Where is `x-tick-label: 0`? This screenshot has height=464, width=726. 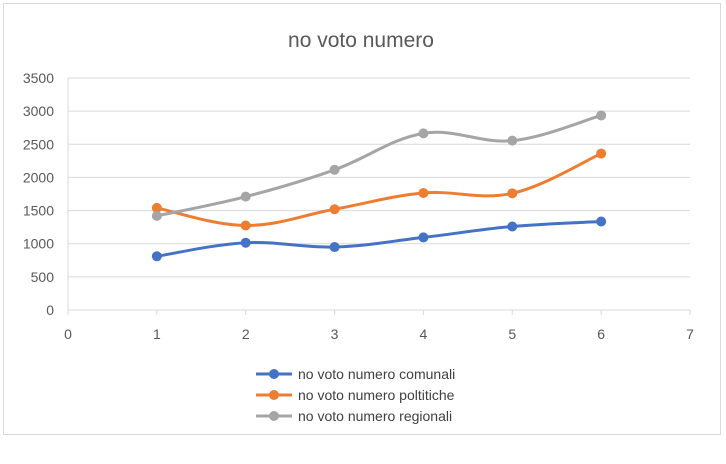 x-tick-label: 0 is located at coordinates (68, 334).